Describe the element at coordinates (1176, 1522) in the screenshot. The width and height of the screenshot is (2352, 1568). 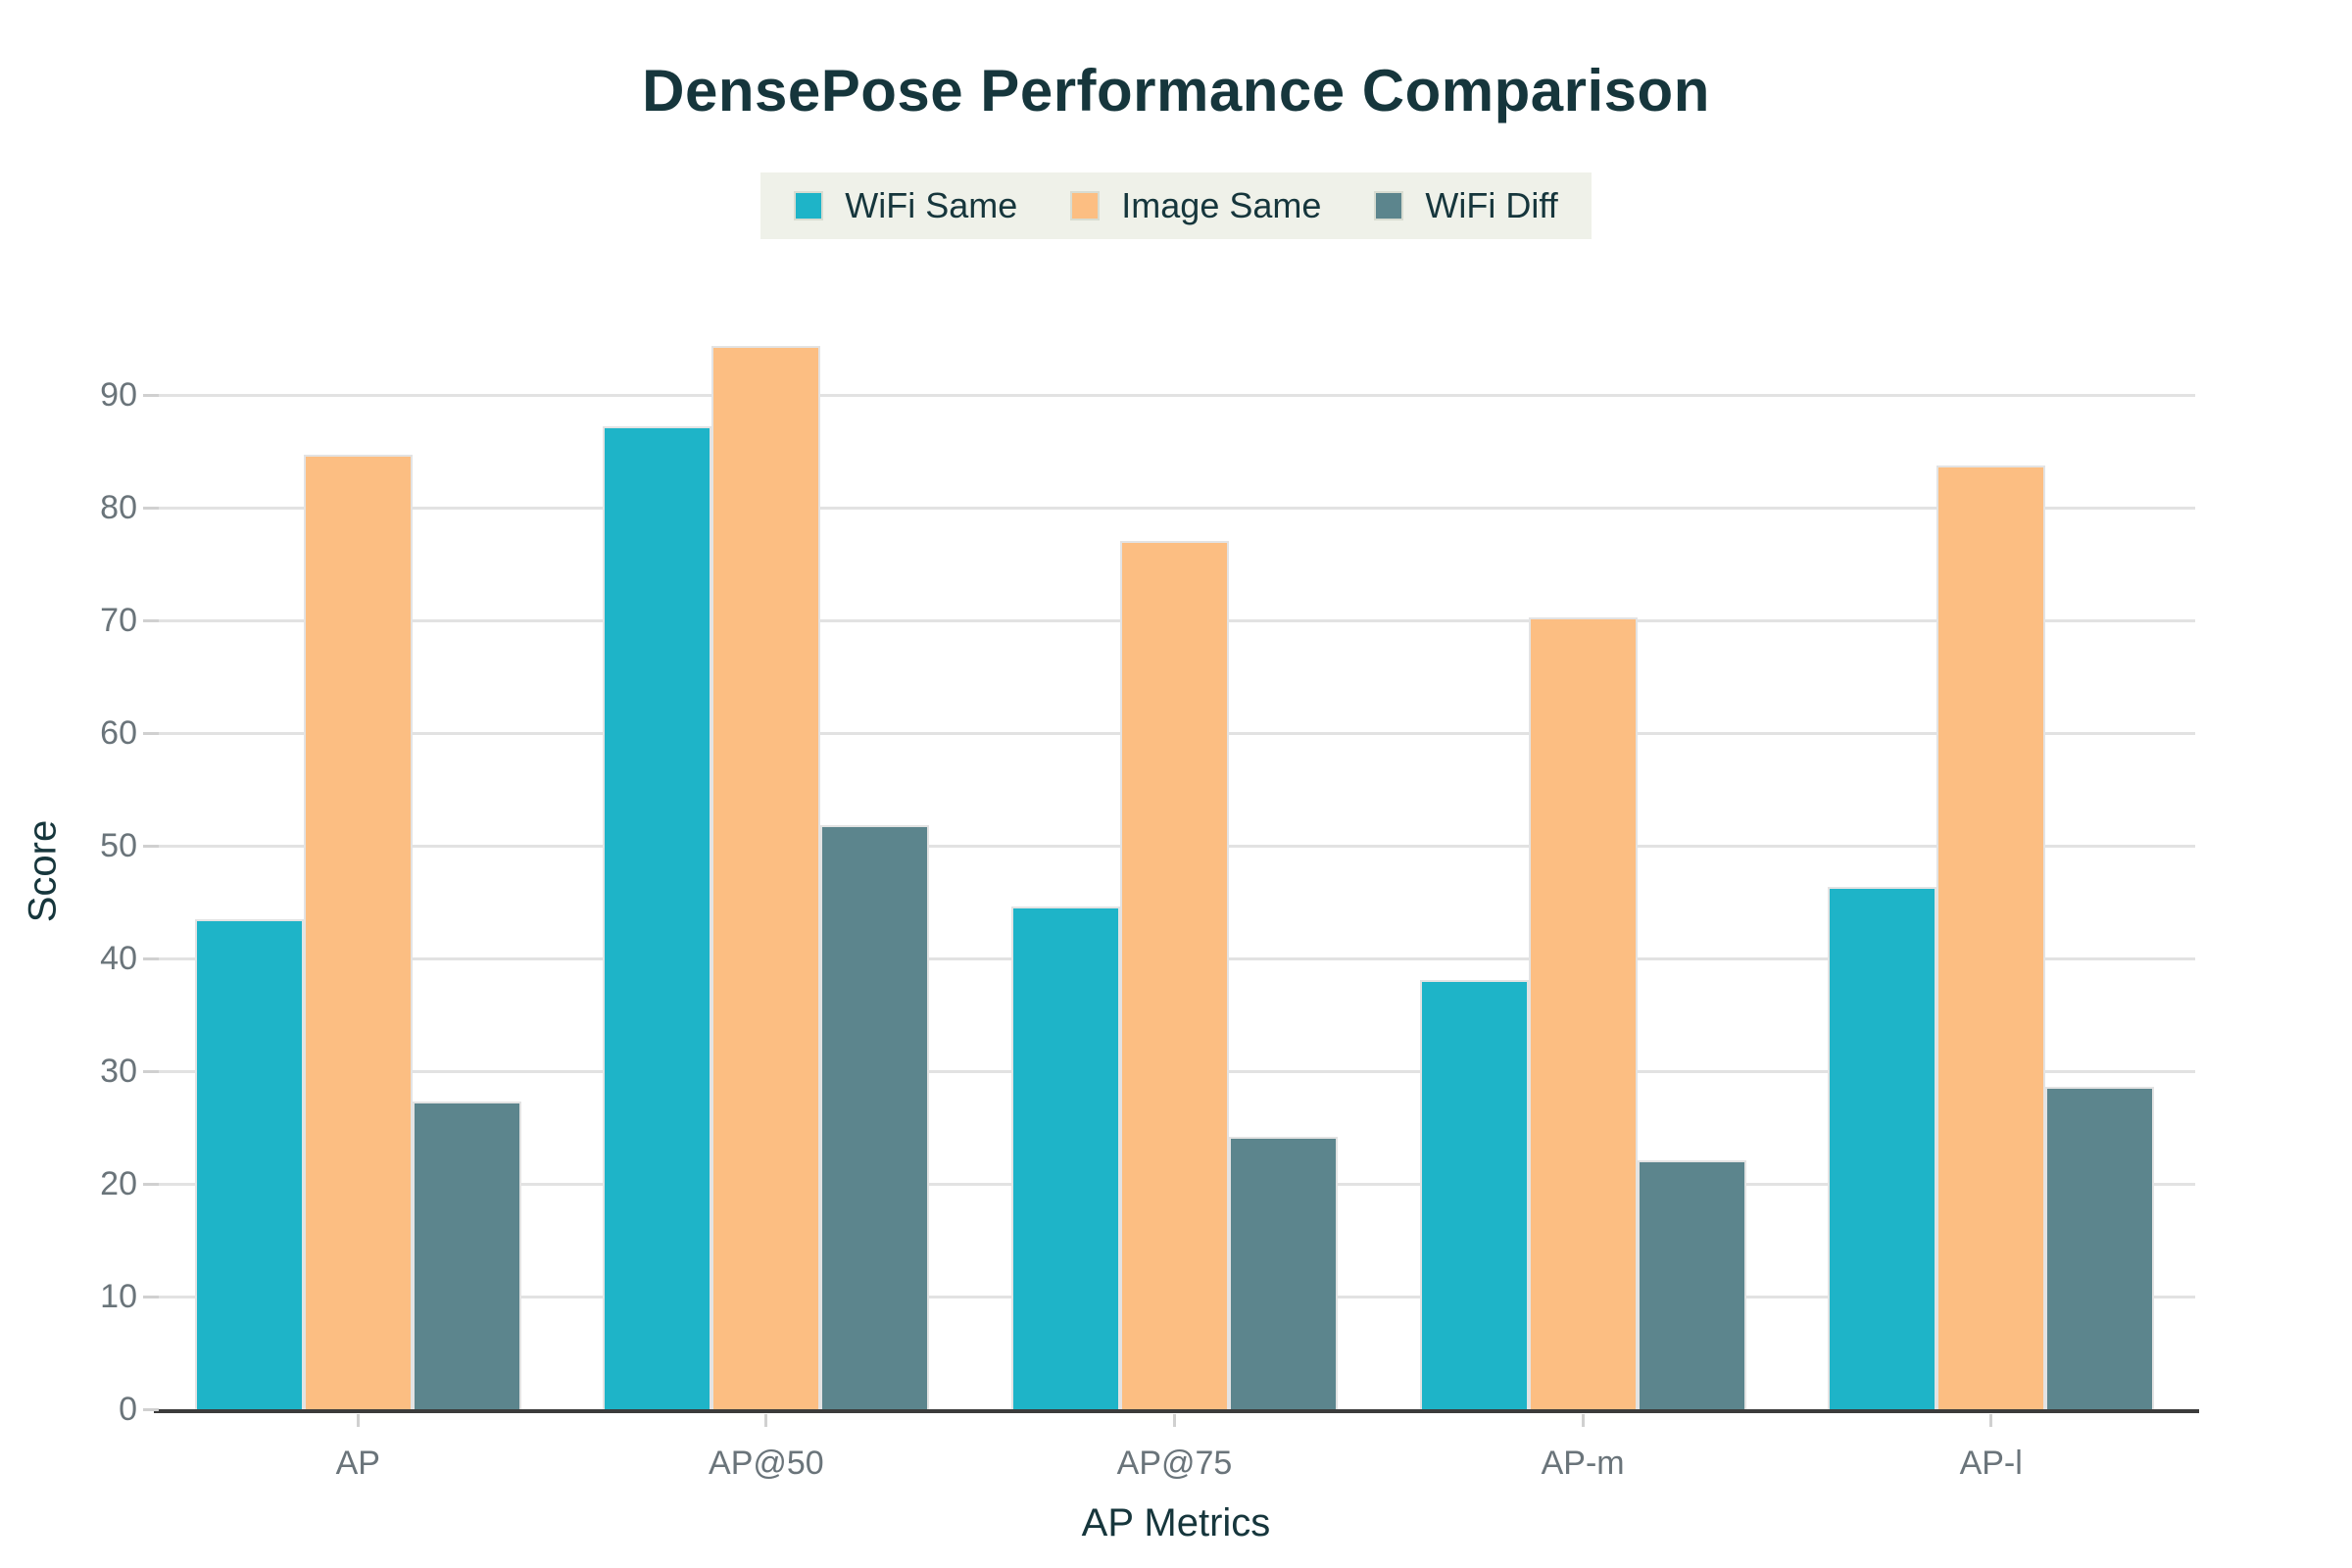
I see `x-axis-title: AP Metrics` at that location.